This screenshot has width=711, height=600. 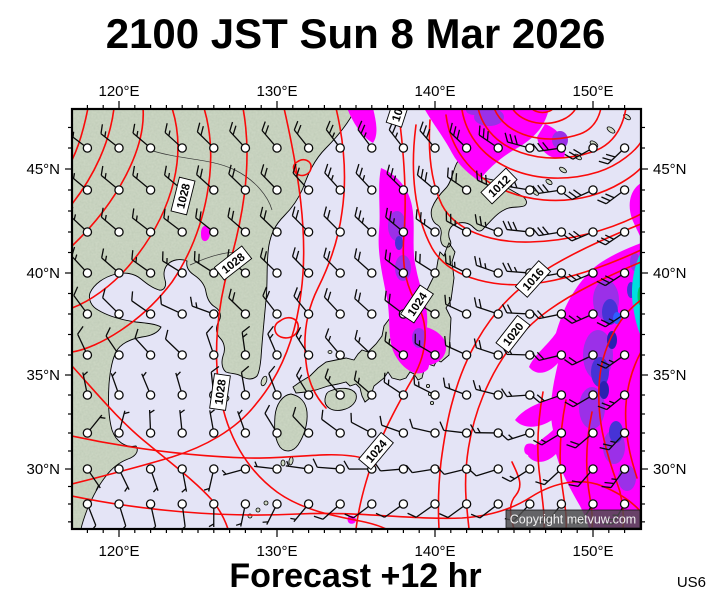 What do you see at coordinates (670, 169) in the screenshot?
I see `axis-label-right: 45°N` at bounding box center [670, 169].